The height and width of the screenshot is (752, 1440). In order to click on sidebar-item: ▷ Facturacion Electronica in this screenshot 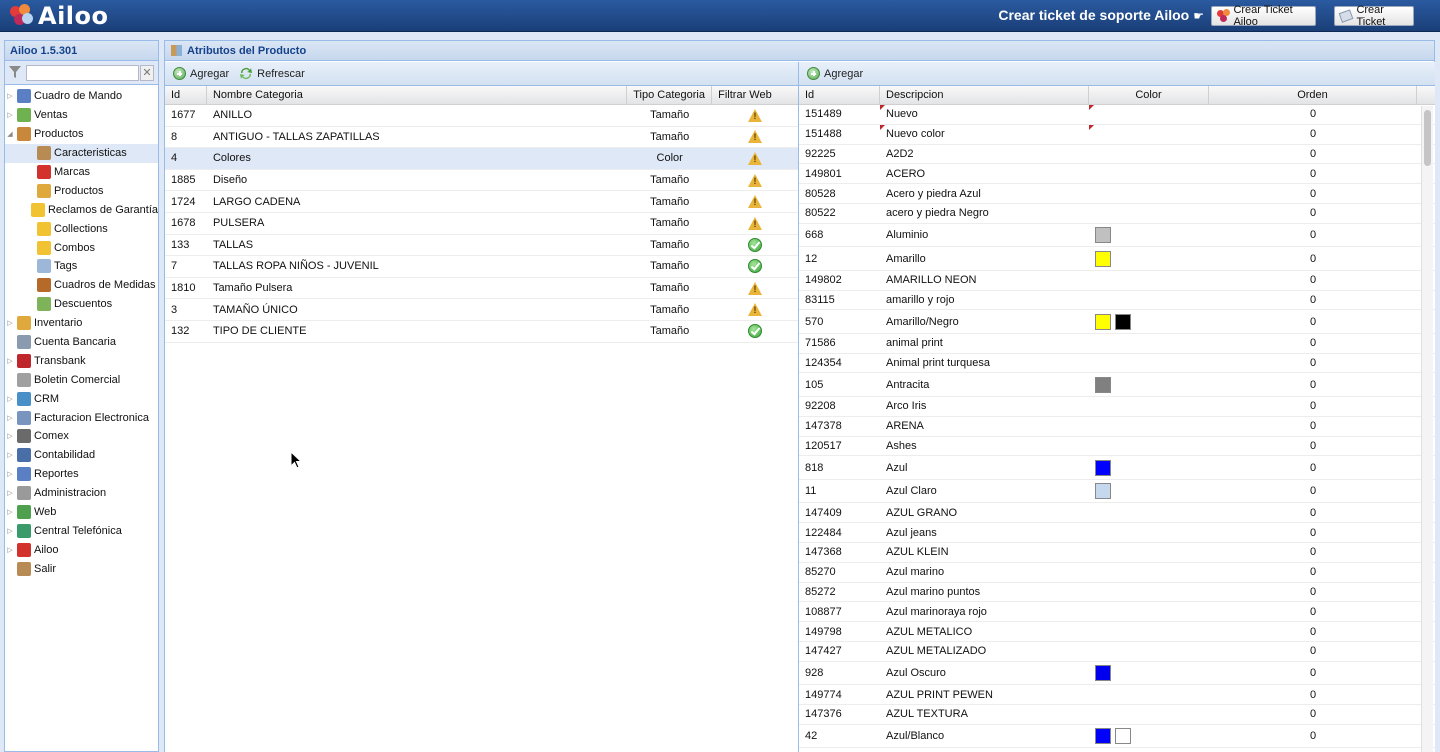, I will do `click(81, 417)`.